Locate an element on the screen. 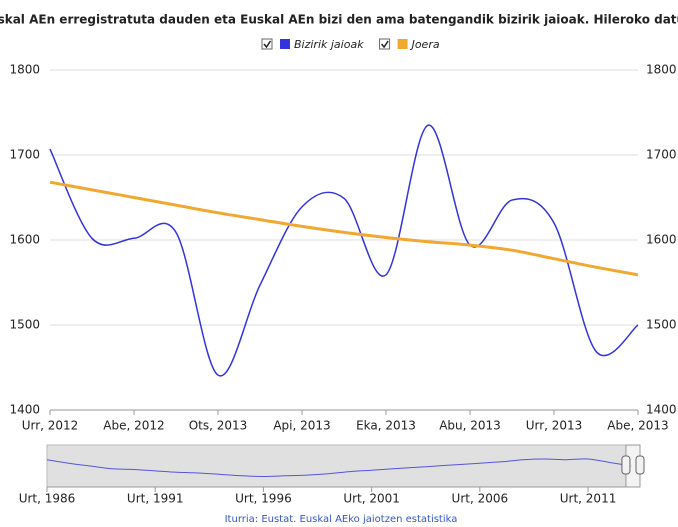 The width and height of the screenshot is (678, 527). legend: Bizirik jaioak Joera is located at coordinates (350, 44).